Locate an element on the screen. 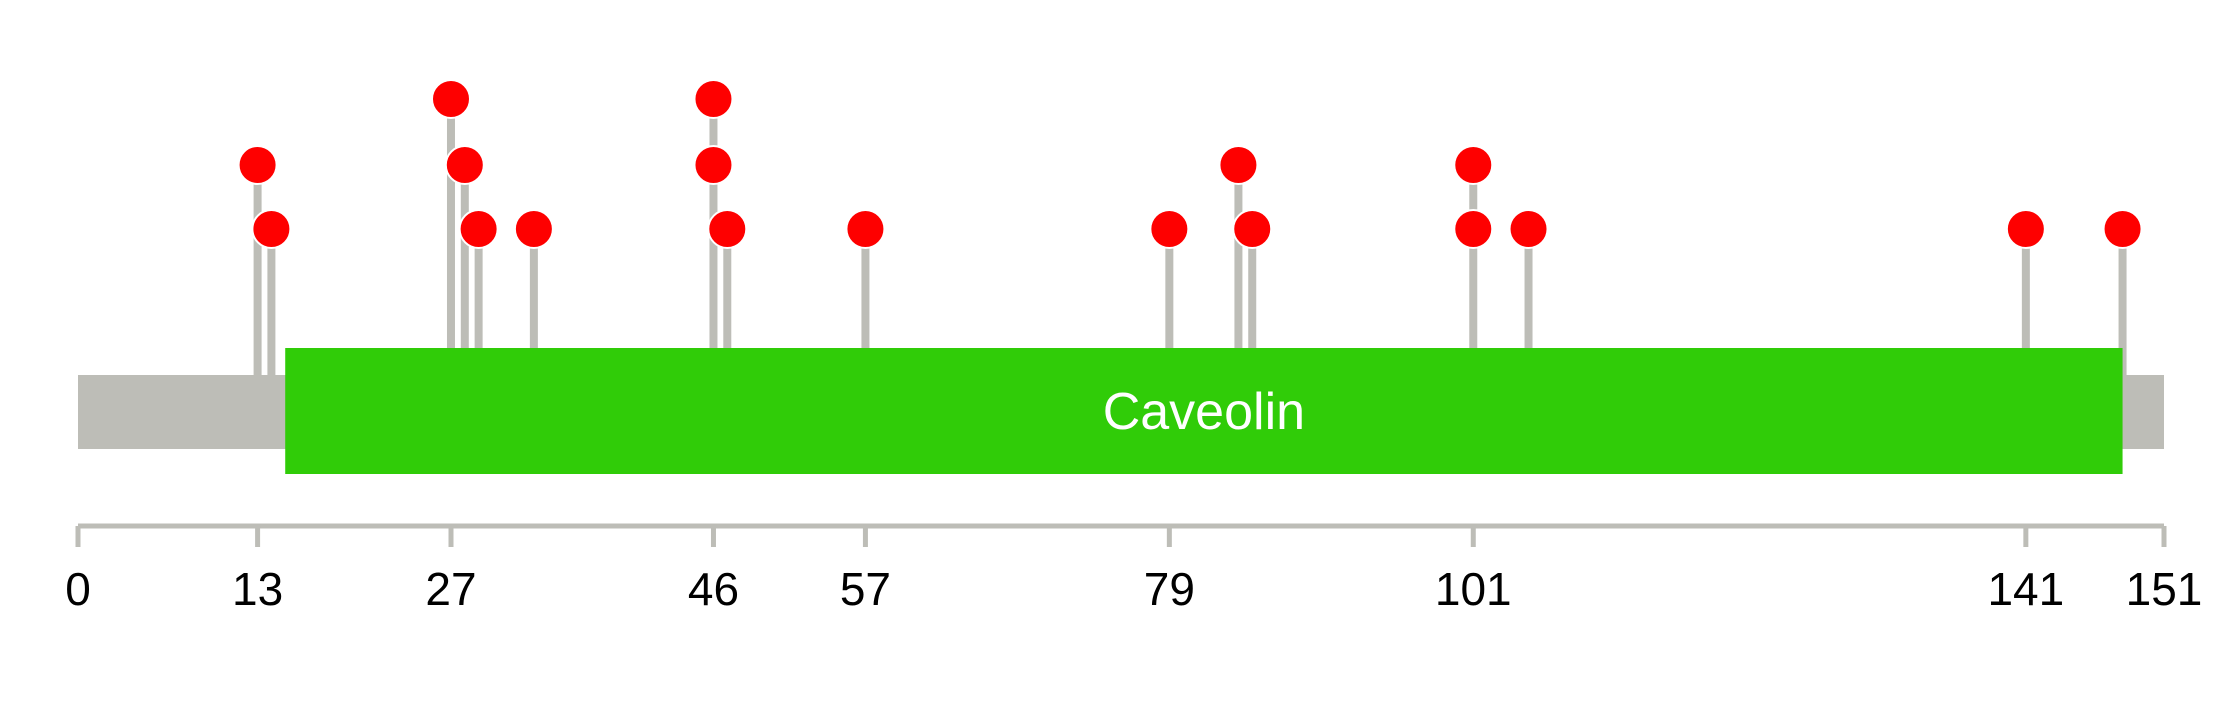  domain-label: Caveolin is located at coordinates (1204, 412).